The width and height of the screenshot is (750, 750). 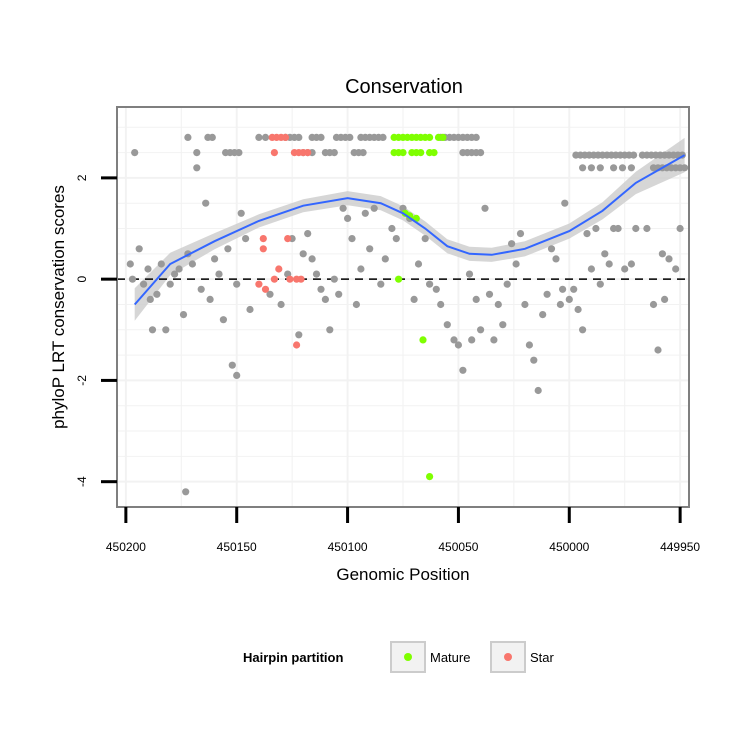 I want to click on legend-title: Hairpin partition, so click(x=293, y=657).